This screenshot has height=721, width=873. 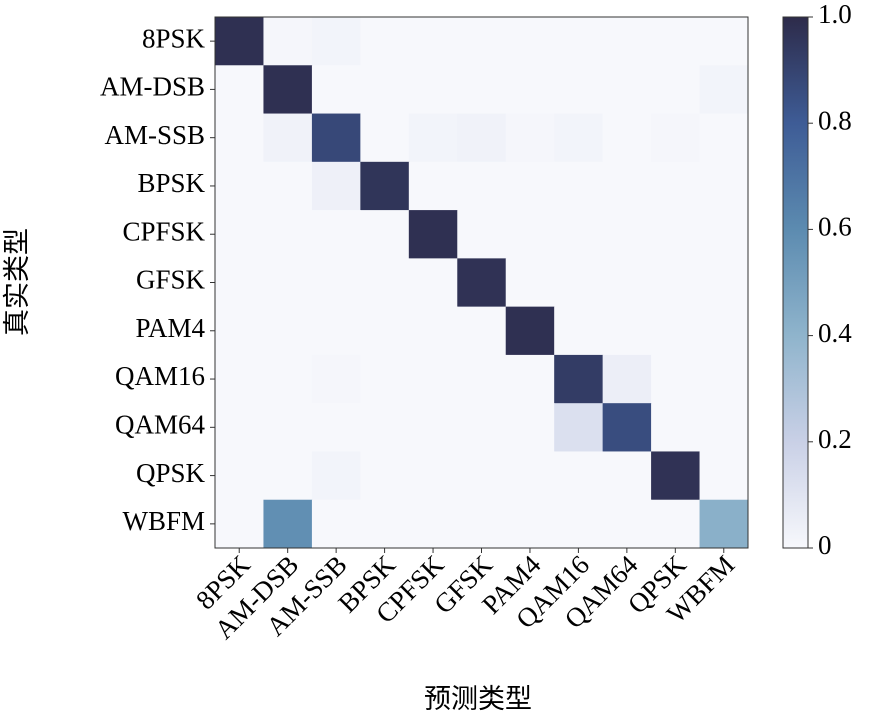 What do you see at coordinates (152, 87) in the screenshot?
I see `y-tick-label: AM-DSB` at bounding box center [152, 87].